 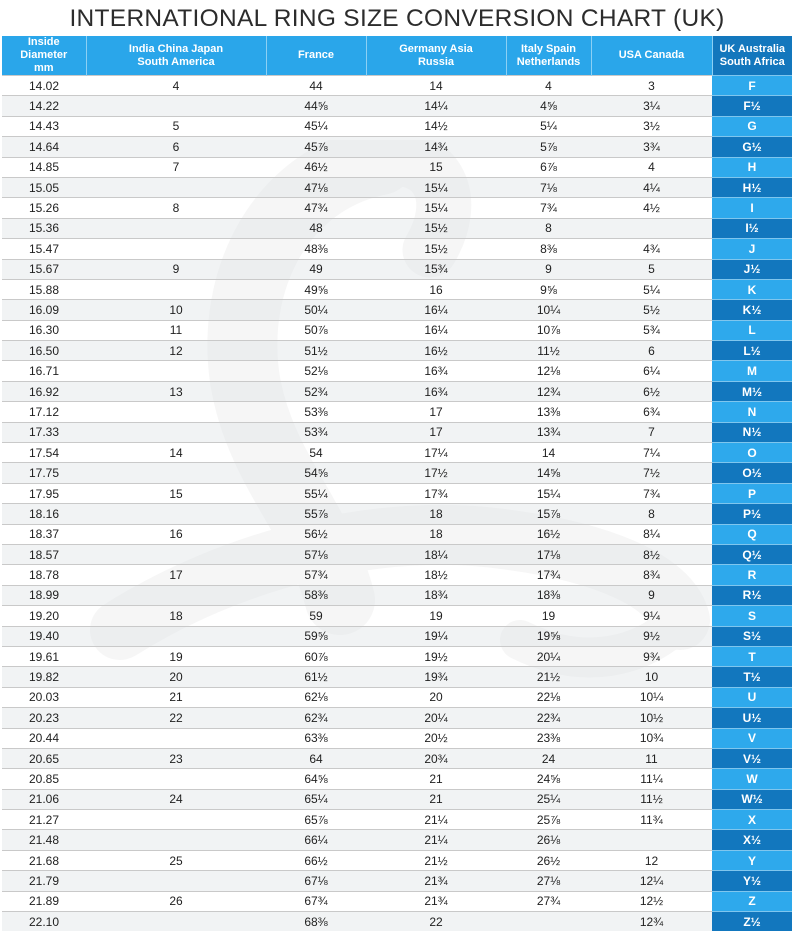 What do you see at coordinates (176, 860) in the screenshot?
I see `india-china-japan-cell: 25` at bounding box center [176, 860].